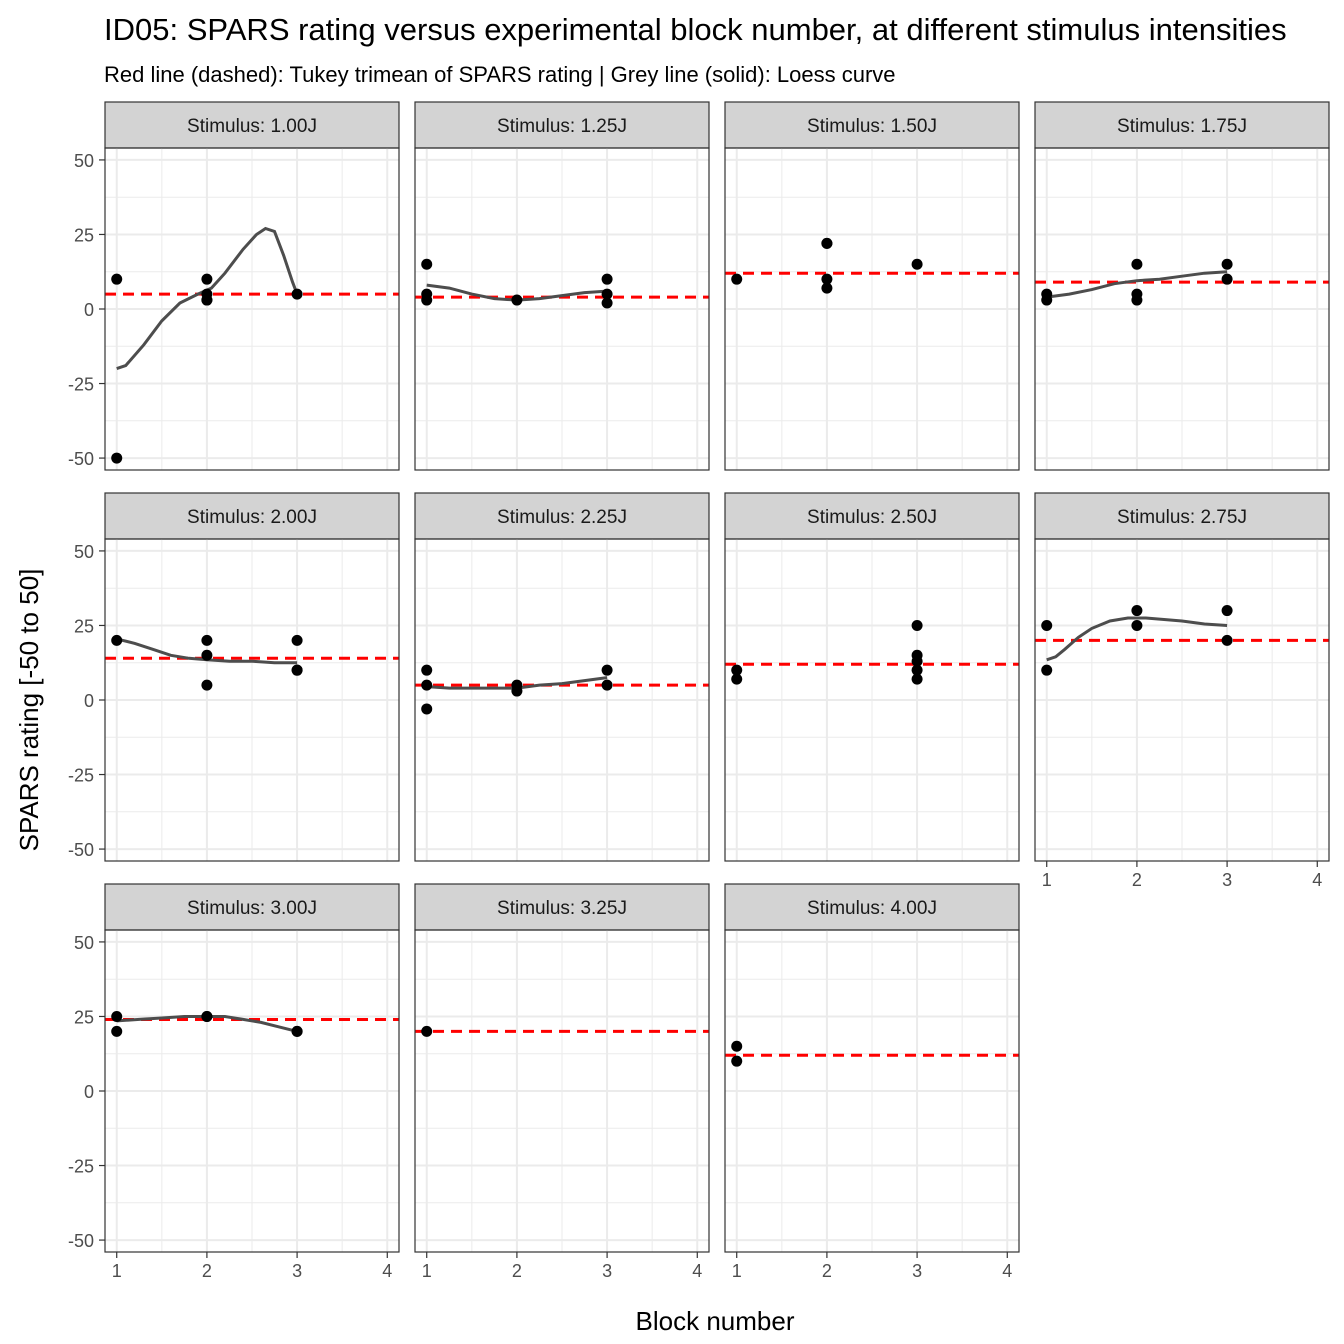 This screenshot has width=1344, height=1344. I want to click on panel-8-strip-label: Stimulus: 2.75J, so click(1182, 517).